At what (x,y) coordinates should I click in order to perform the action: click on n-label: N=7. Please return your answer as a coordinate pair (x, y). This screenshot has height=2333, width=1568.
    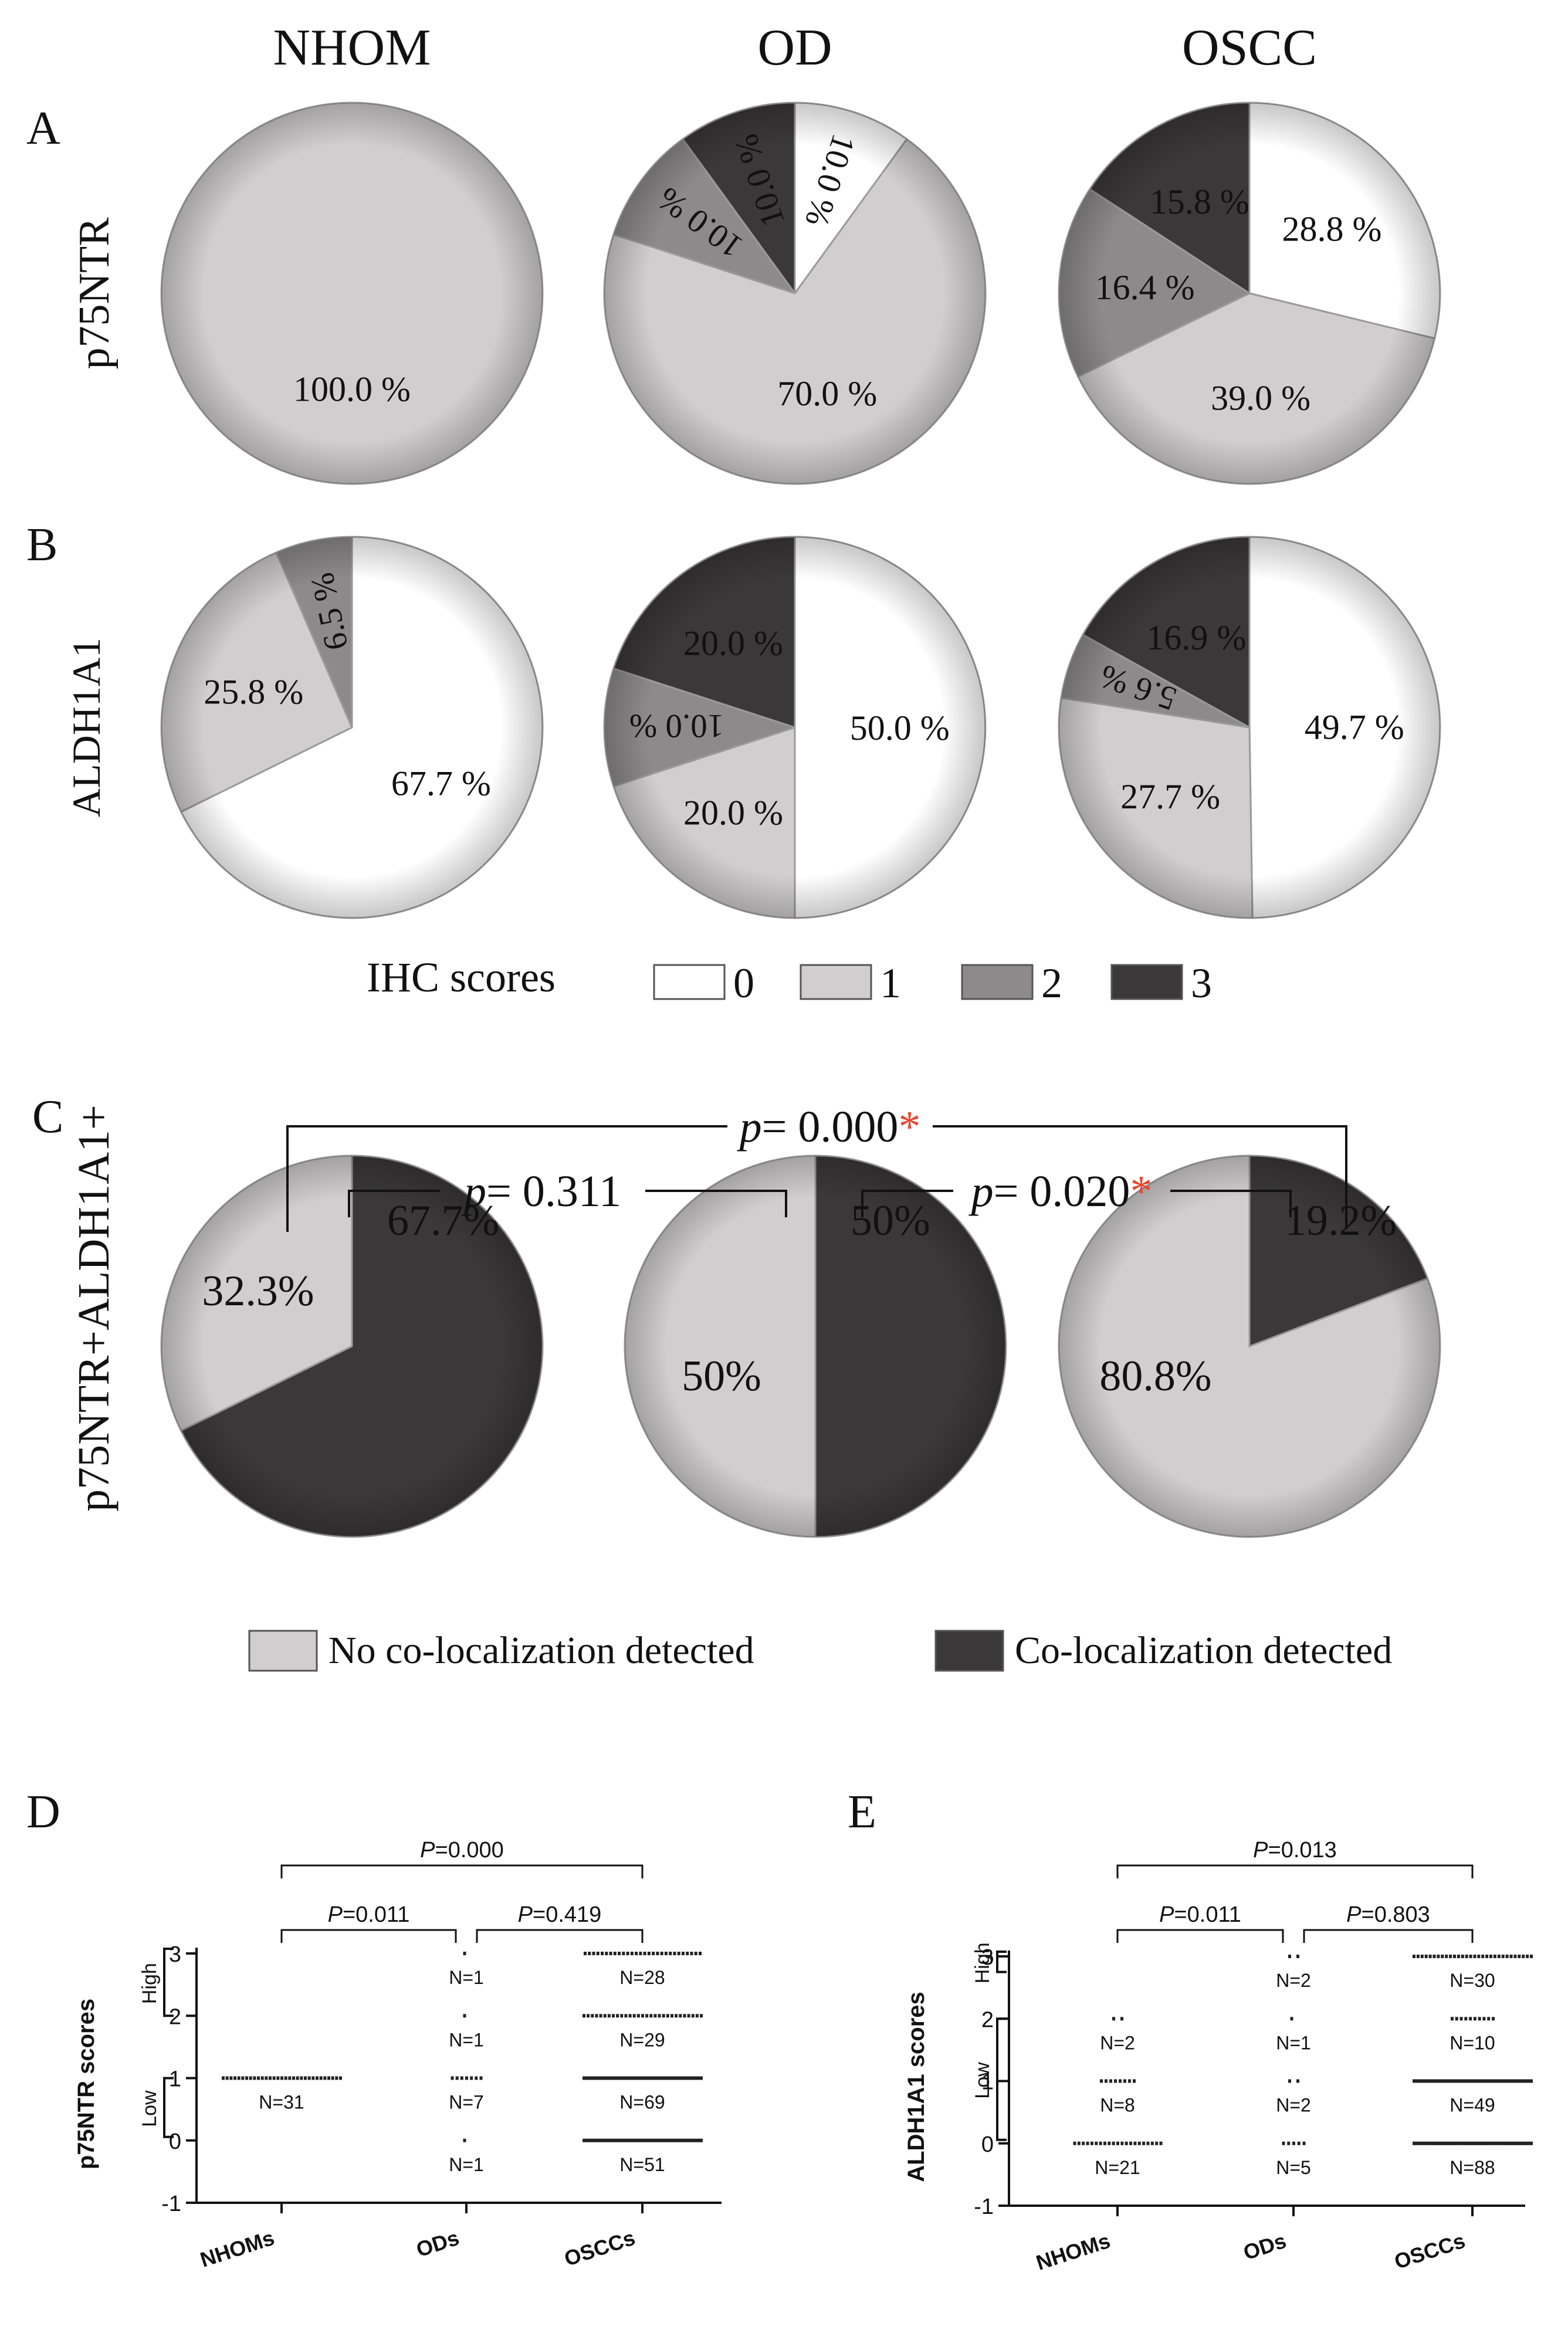
    Looking at the image, I should click on (467, 2102).